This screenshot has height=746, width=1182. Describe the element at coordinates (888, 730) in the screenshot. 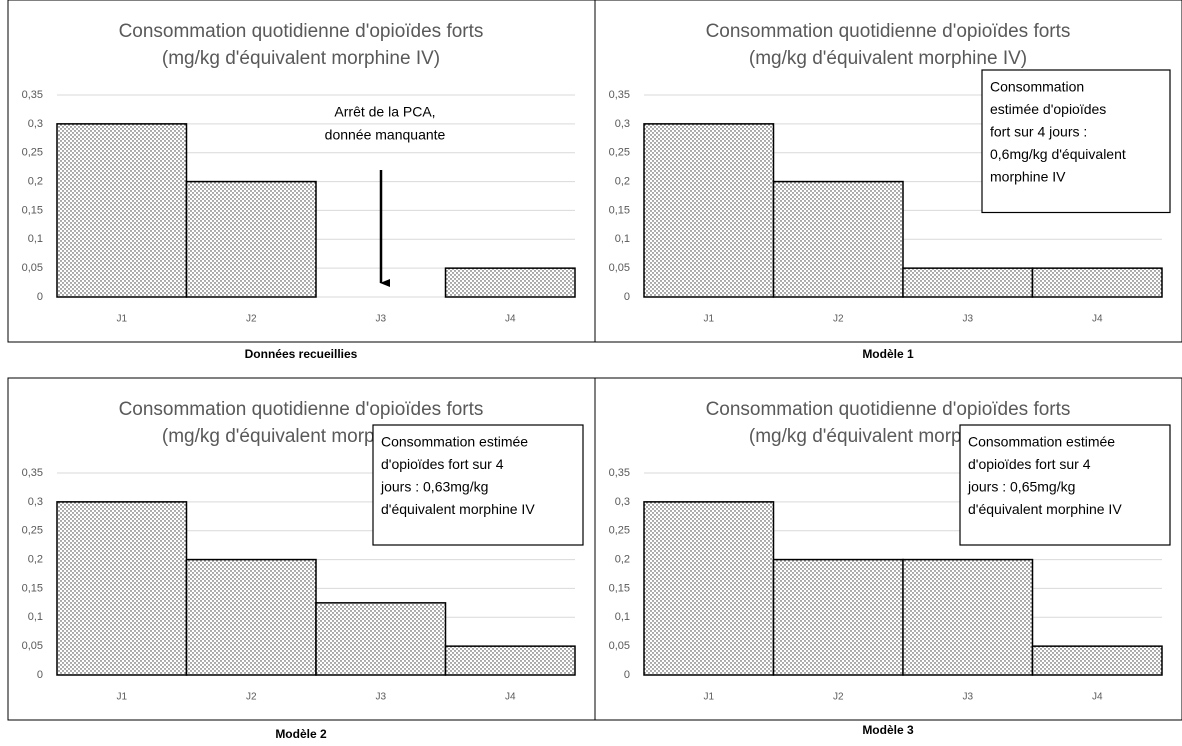

I see `panel-caption: Modèle 3` at that location.